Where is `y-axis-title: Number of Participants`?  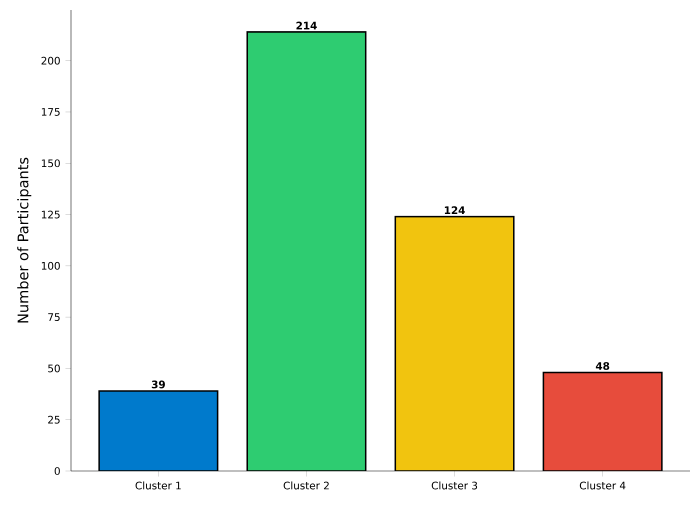 y-axis-title: Number of Participants is located at coordinates (24, 240).